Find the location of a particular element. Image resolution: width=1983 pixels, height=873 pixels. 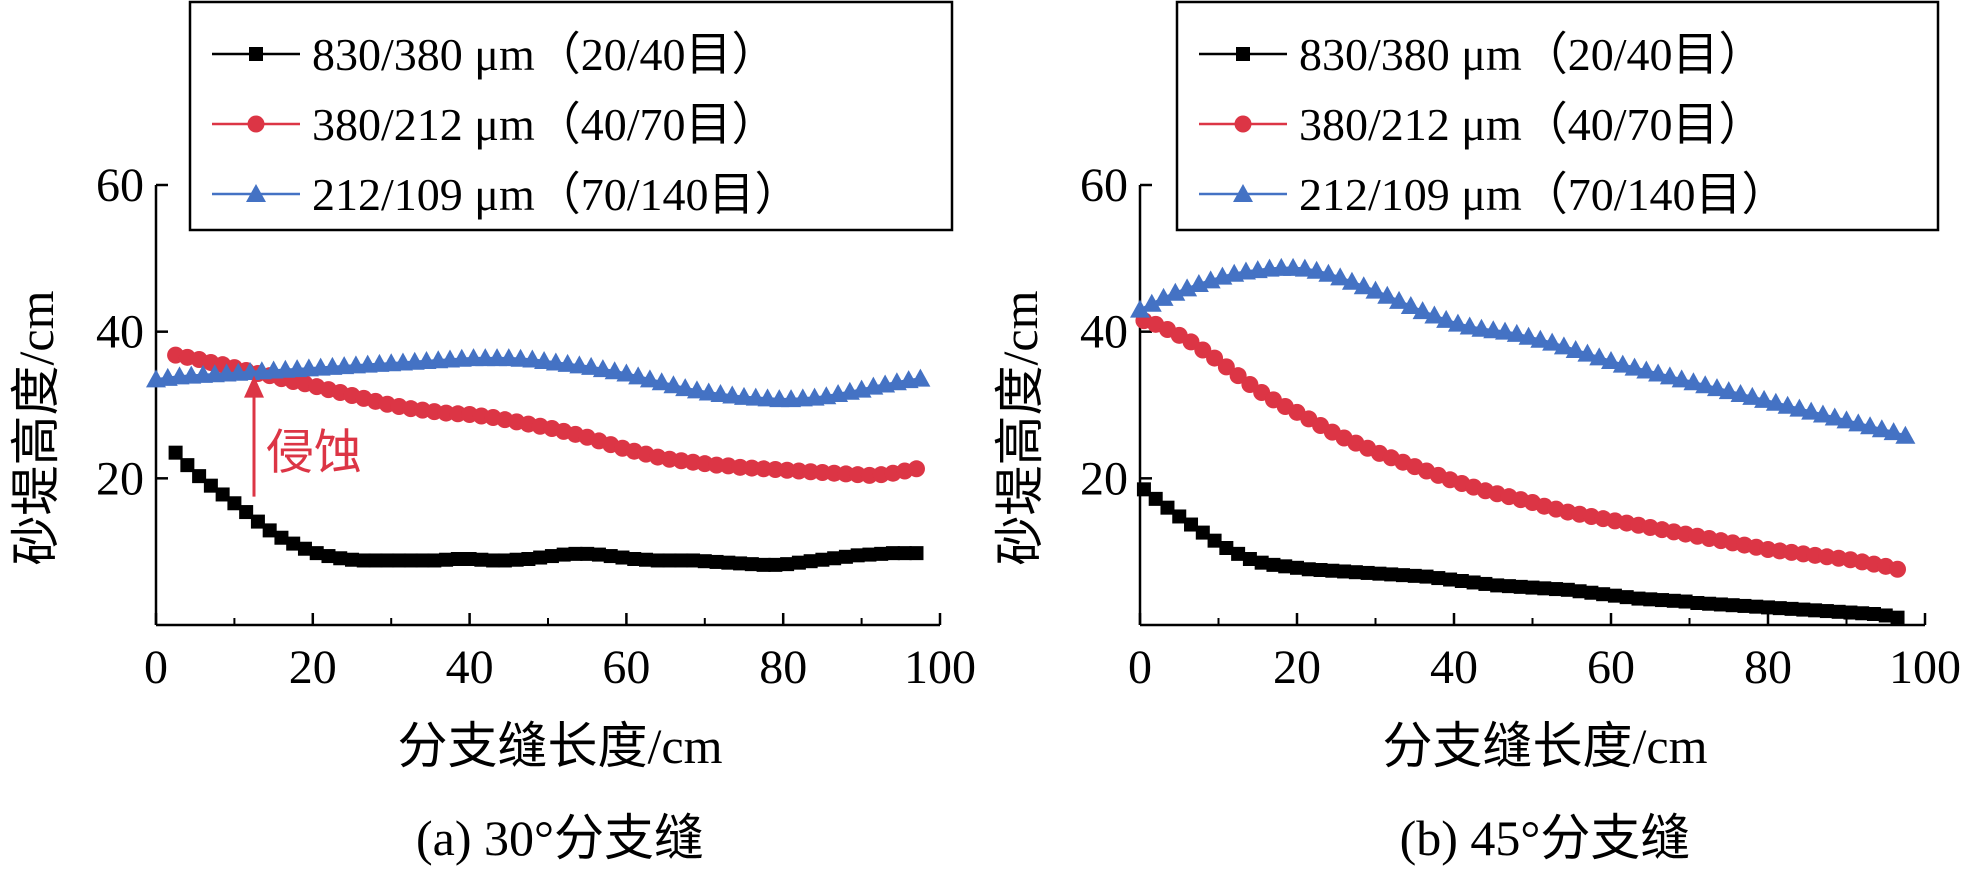

y-tick-label: 40 is located at coordinates (1104, 332).